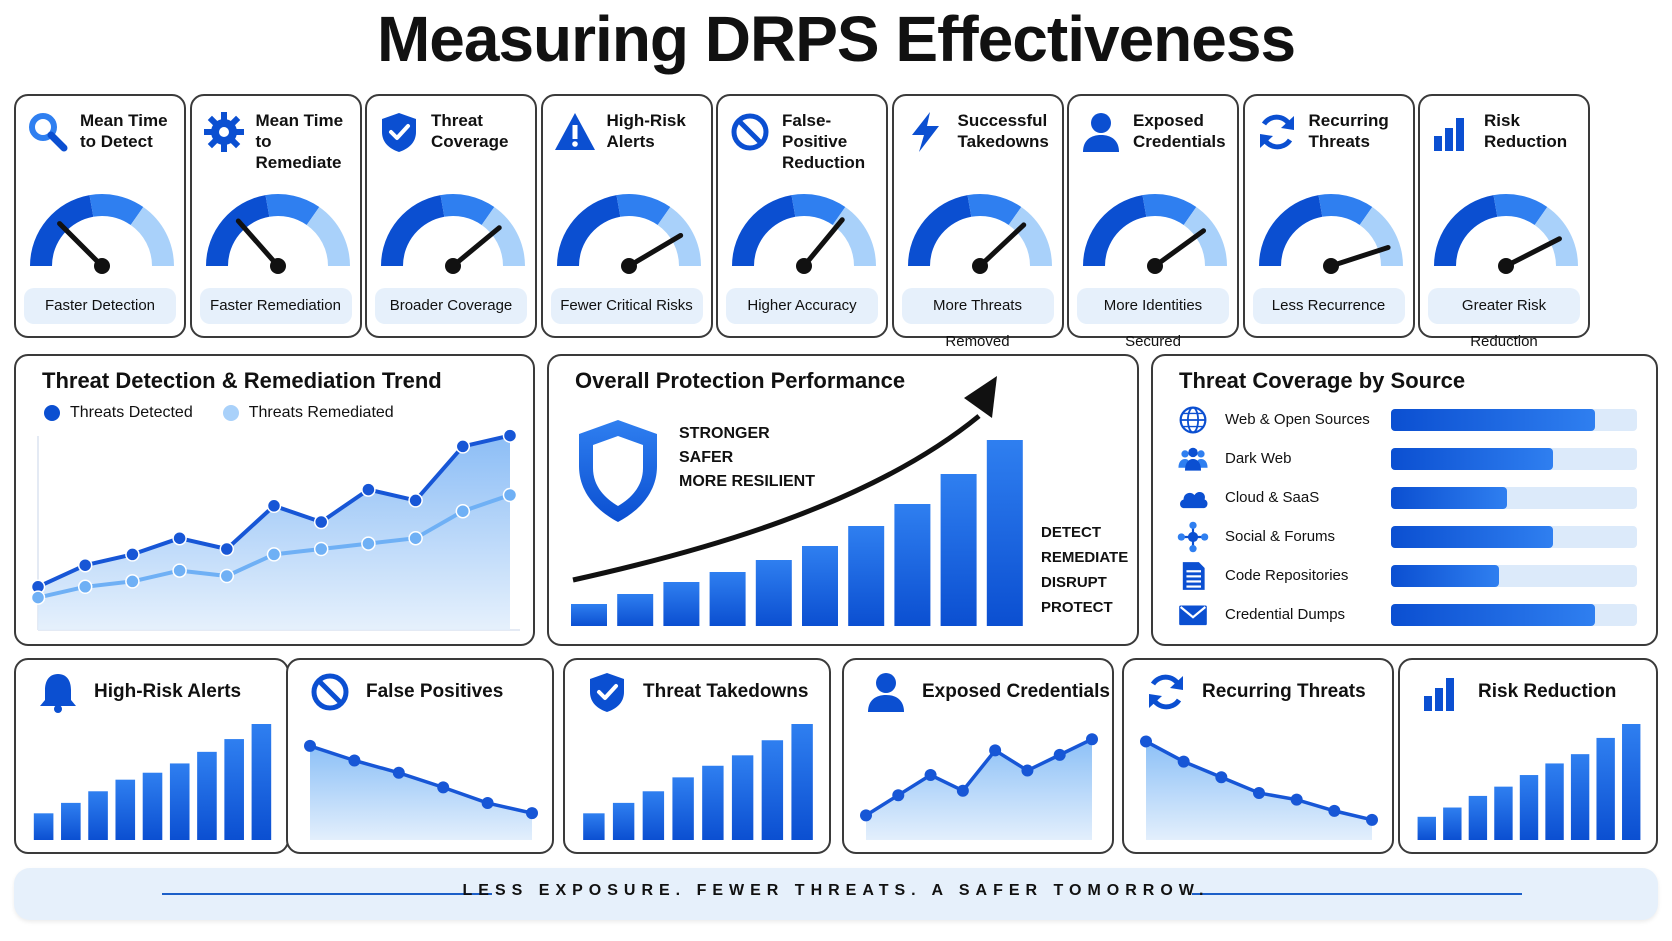 Image resolution: width=1672 pixels, height=941 pixels. Describe the element at coordinates (726, 691) in the screenshot. I see `mini-title: Threat Takedowns` at that location.